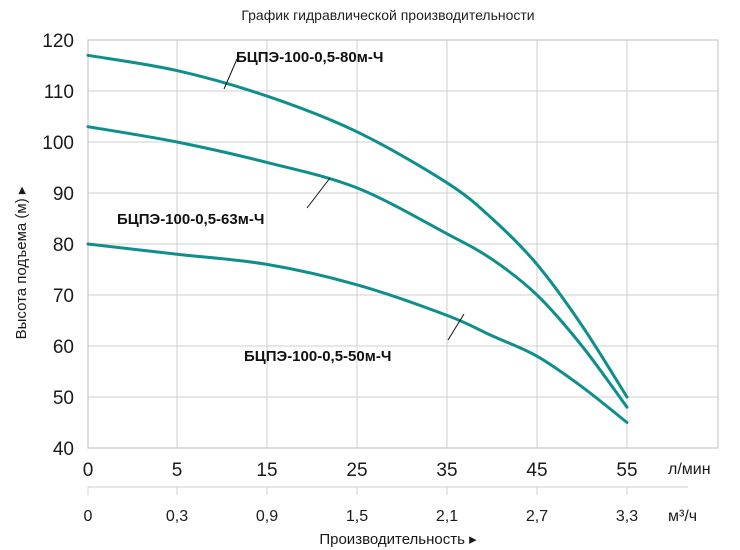  What do you see at coordinates (59, 92) in the screenshot?
I see `y-tick-label: 110` at bounding box center [59, 92].